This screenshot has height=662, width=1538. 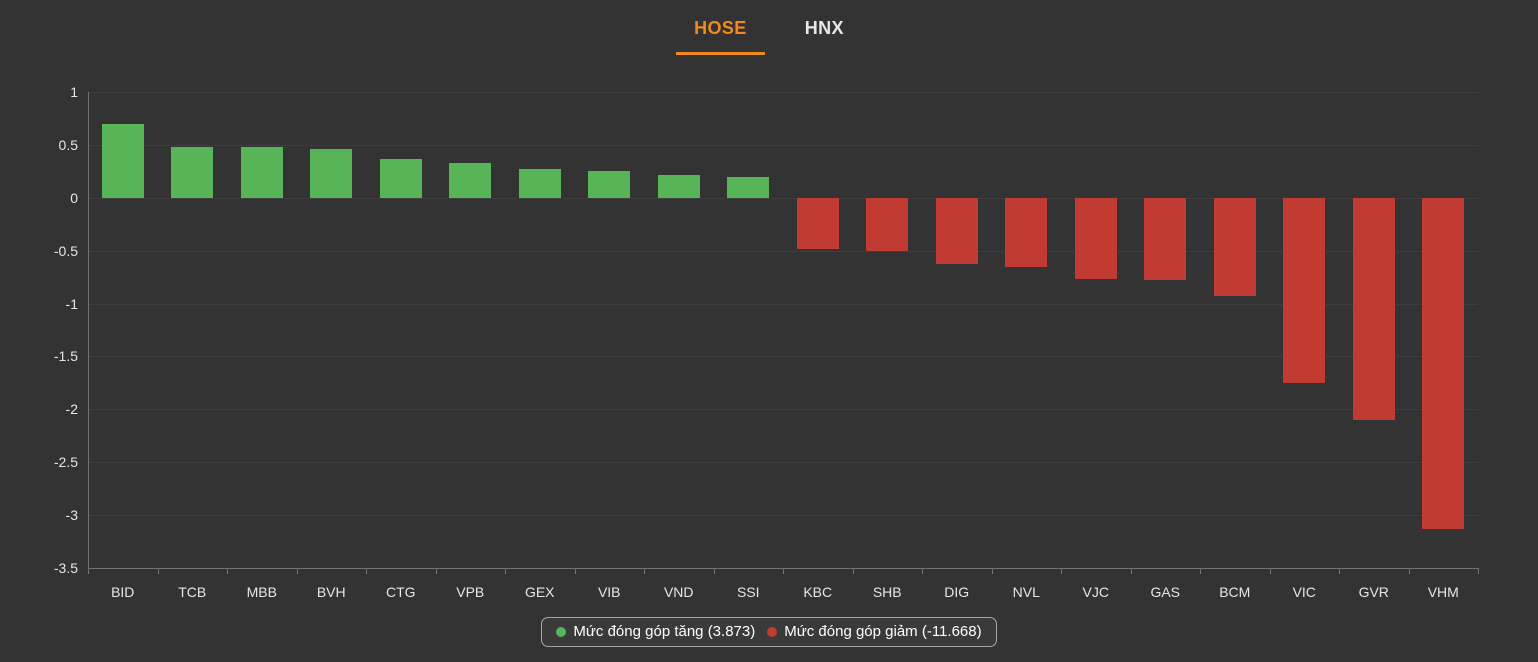 I want to click on x-axis-label: BID, so click(x=123, y=592).